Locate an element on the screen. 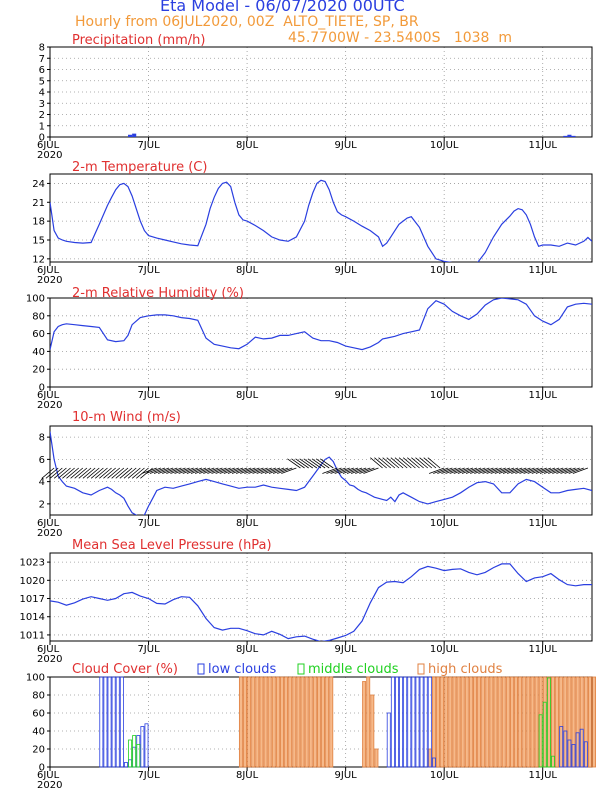  precip-bar is located at coordinates (569, 135).